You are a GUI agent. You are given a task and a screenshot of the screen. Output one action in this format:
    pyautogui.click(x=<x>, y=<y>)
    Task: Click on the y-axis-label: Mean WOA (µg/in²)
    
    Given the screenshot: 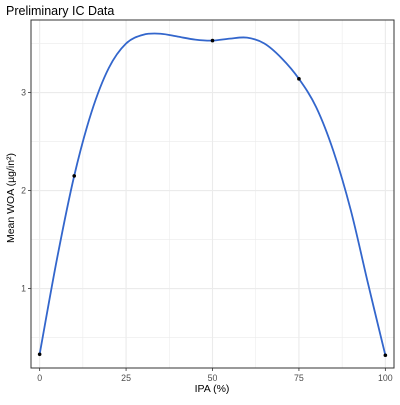 What is the action you would take?
    pyautogui.click(x=11, y=198)
    